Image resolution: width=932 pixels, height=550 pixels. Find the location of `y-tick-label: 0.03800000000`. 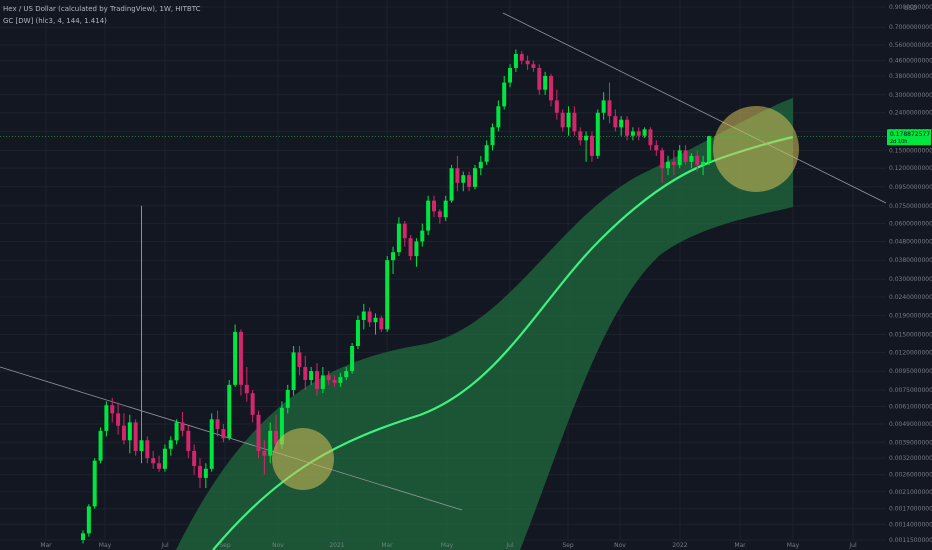

y-tick-label: 0.03800000000 is located at coordinates (910, 260).